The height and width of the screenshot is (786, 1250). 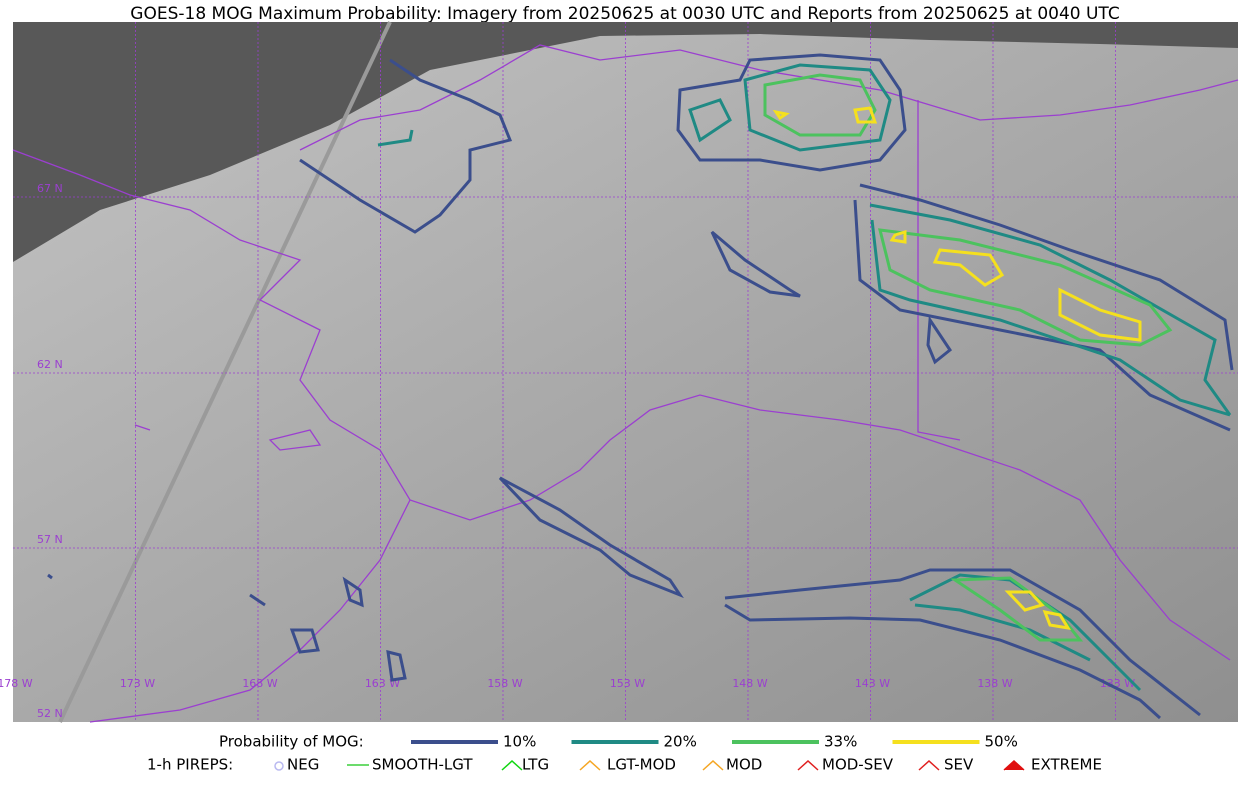 I want to click on lat-label: 67 N, so click(x=50, y=188).